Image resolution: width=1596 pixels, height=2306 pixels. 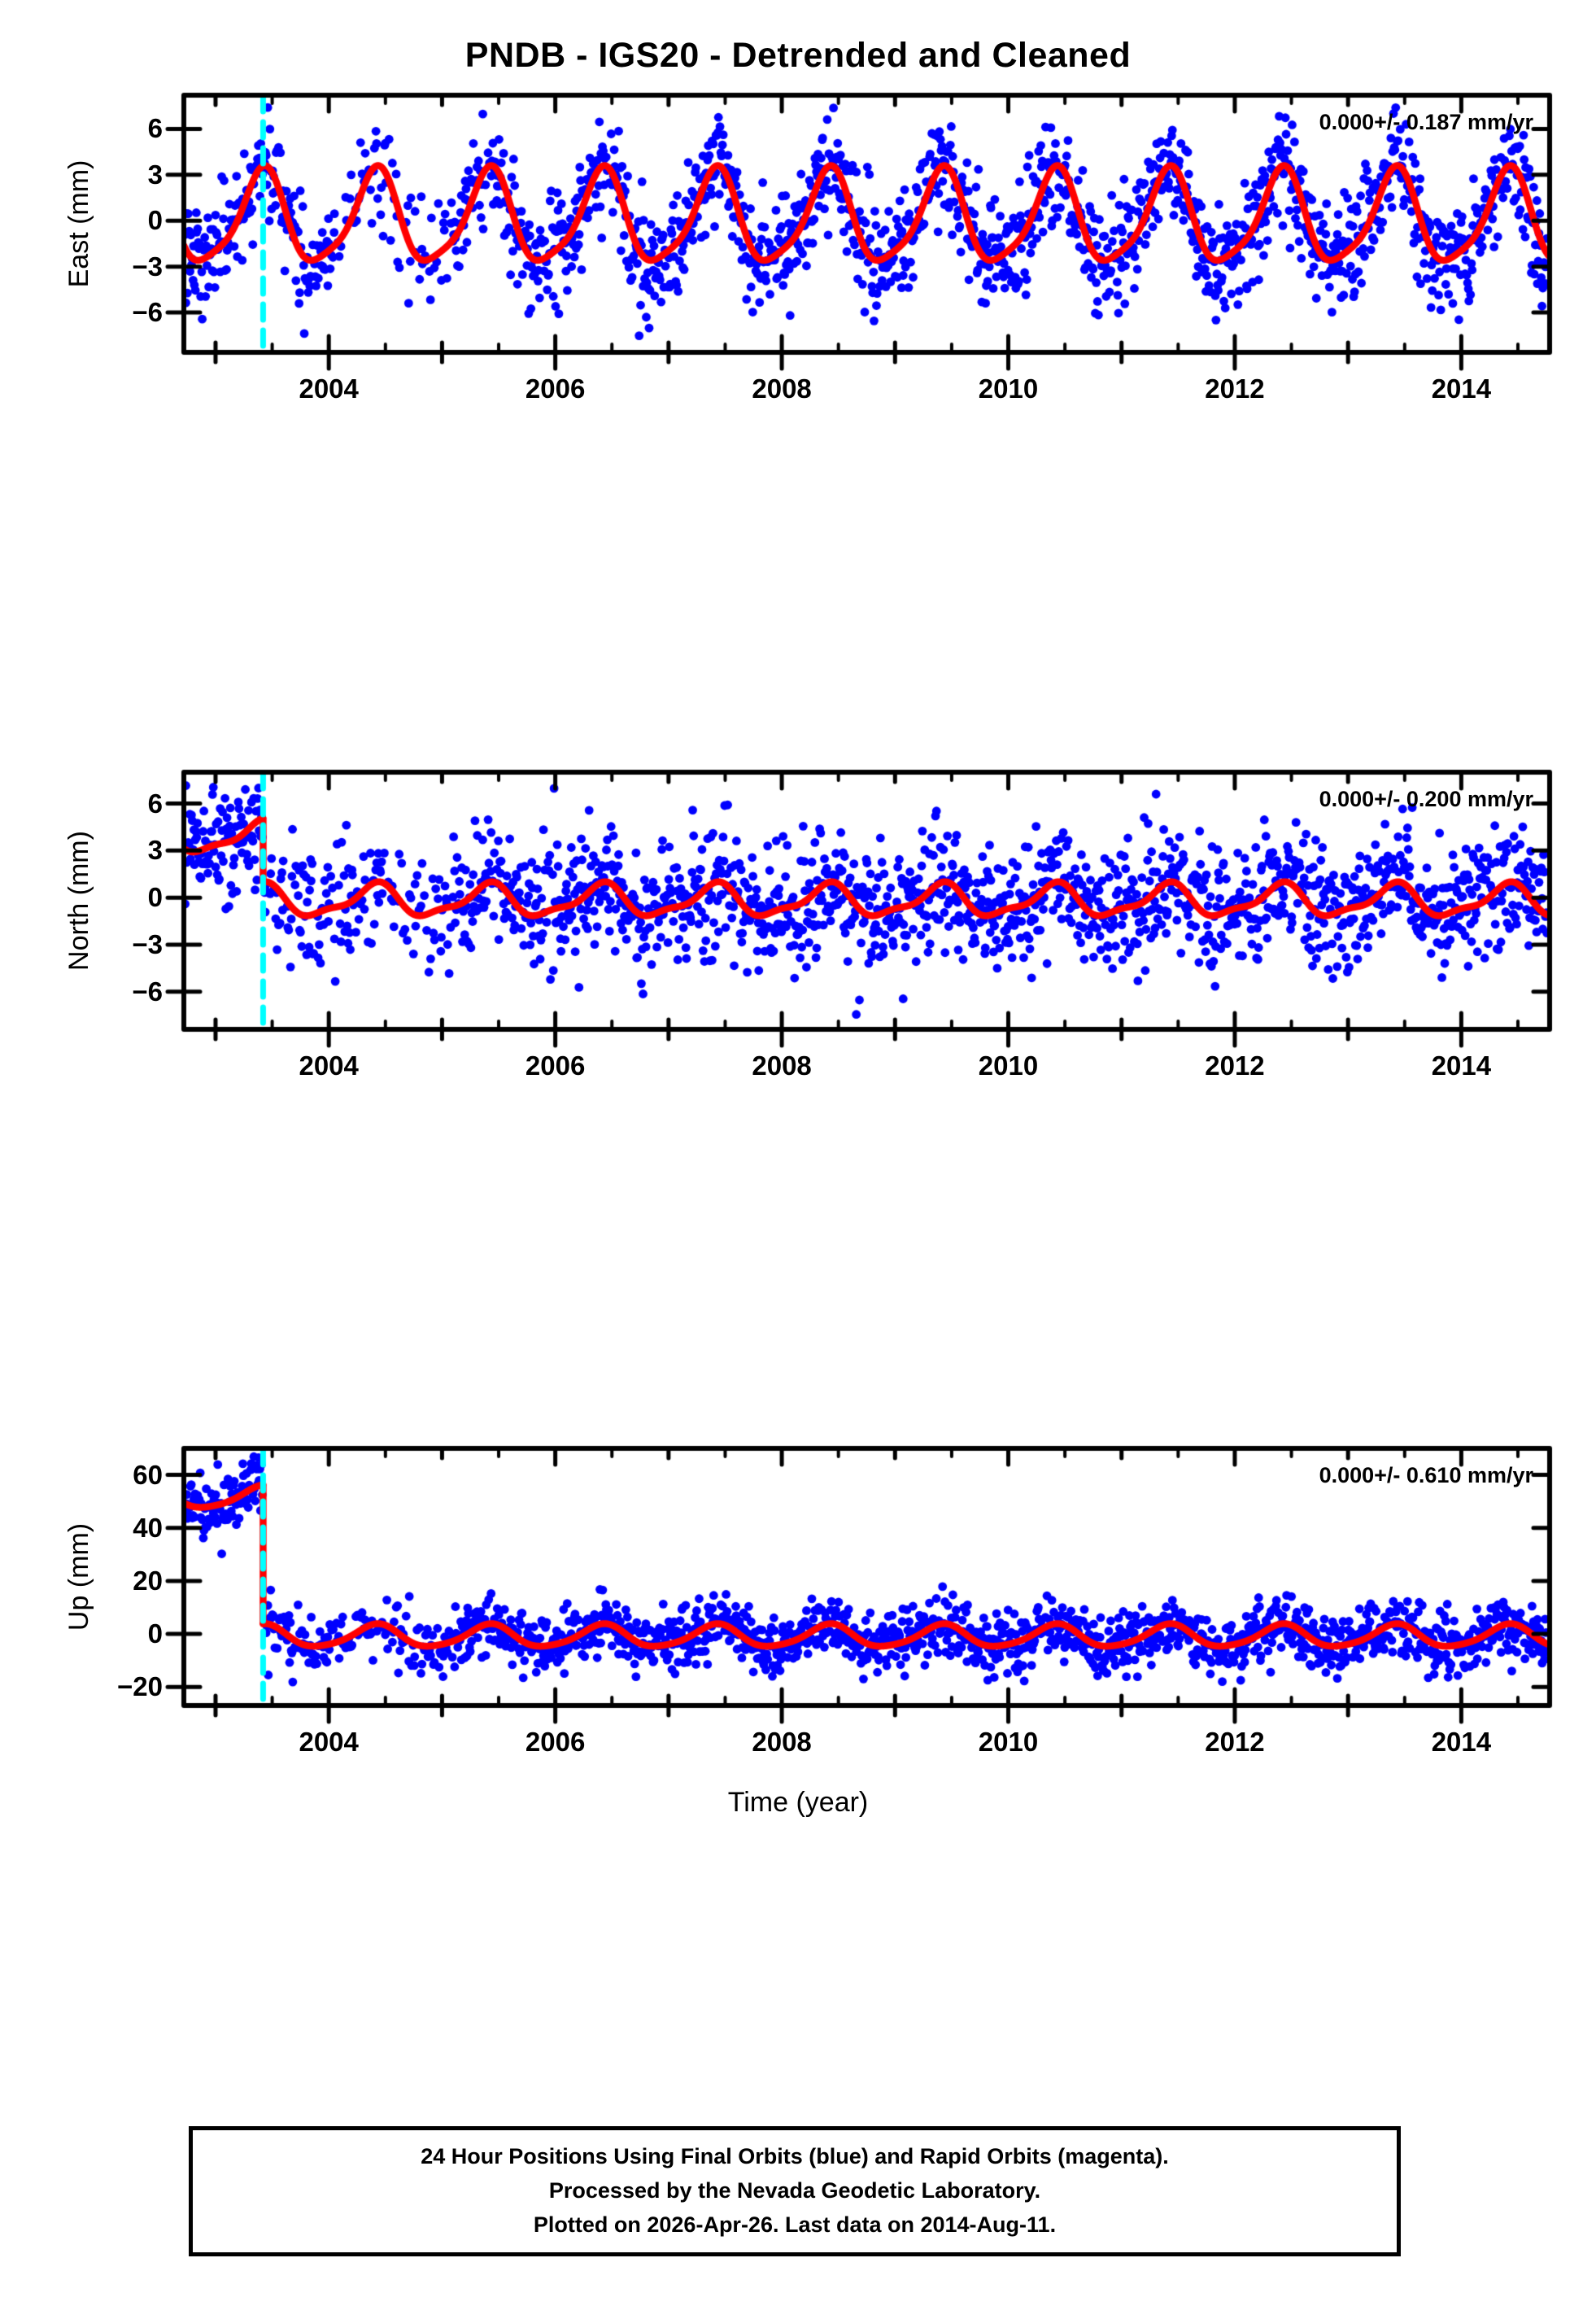 What do you see at coordinates (155, 803) in the screenshot?
I see `y-tick-label-north: 6` at bounding box center [155, 803].